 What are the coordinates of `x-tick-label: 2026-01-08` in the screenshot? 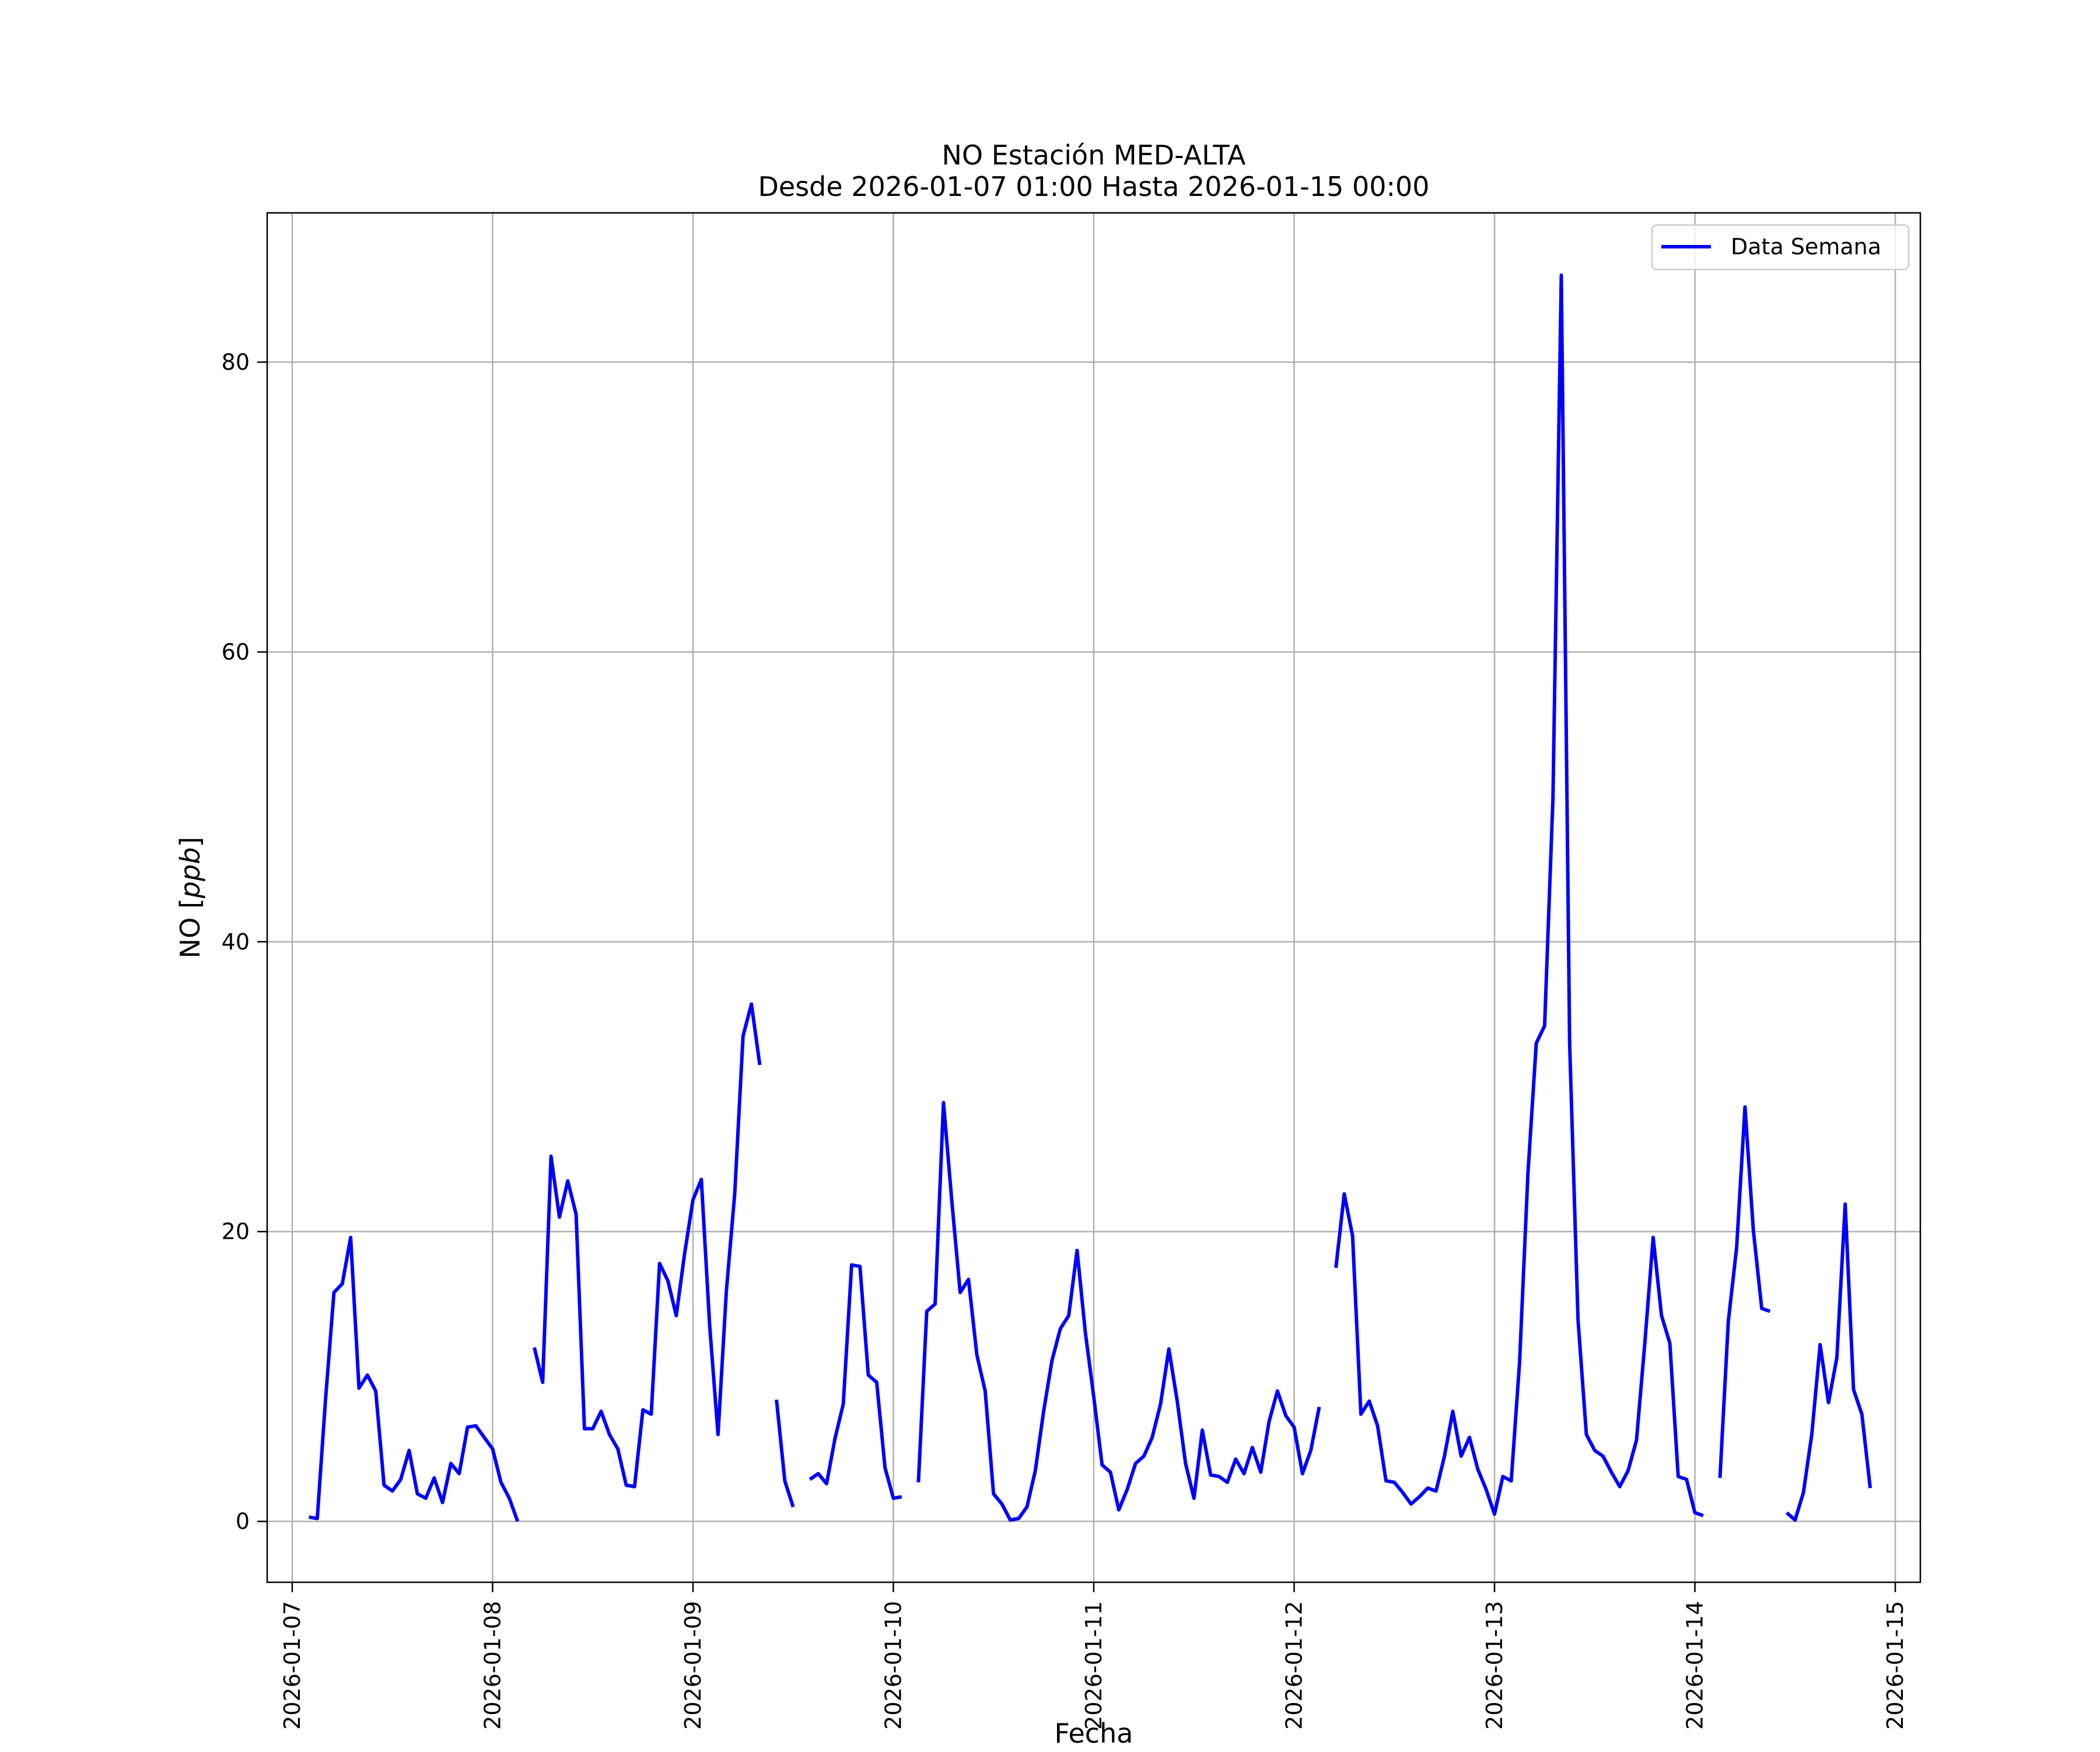 It's located at (492, 1665).